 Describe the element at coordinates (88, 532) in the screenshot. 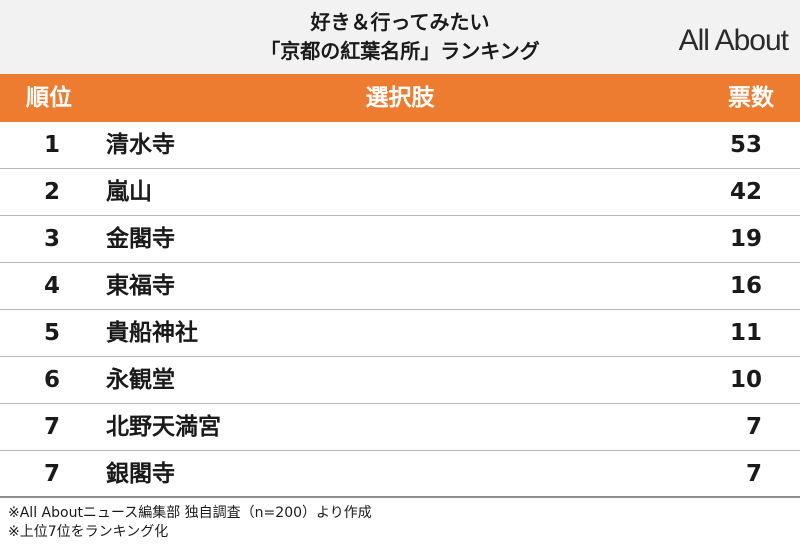

I see `footnote-ranking: ※上位7位をランキング化` at that location.